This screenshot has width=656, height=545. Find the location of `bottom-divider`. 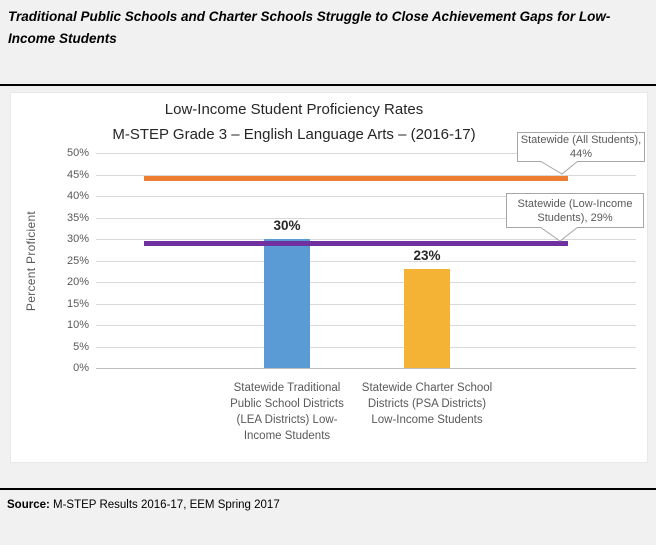

bottom-divider is located at coordinates (328, 489).